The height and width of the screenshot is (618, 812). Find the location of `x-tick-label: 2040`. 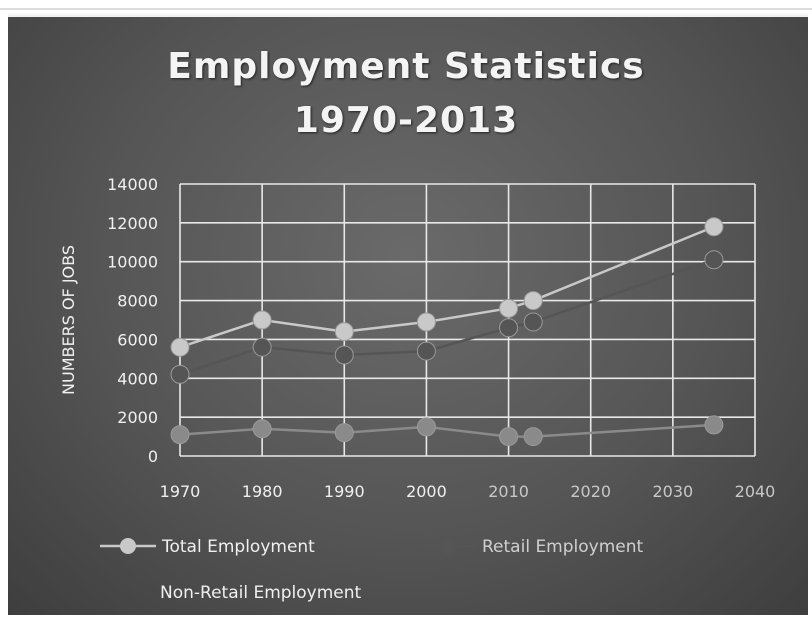

x-tick-label: 2040 is located at coordinates (755, 491).